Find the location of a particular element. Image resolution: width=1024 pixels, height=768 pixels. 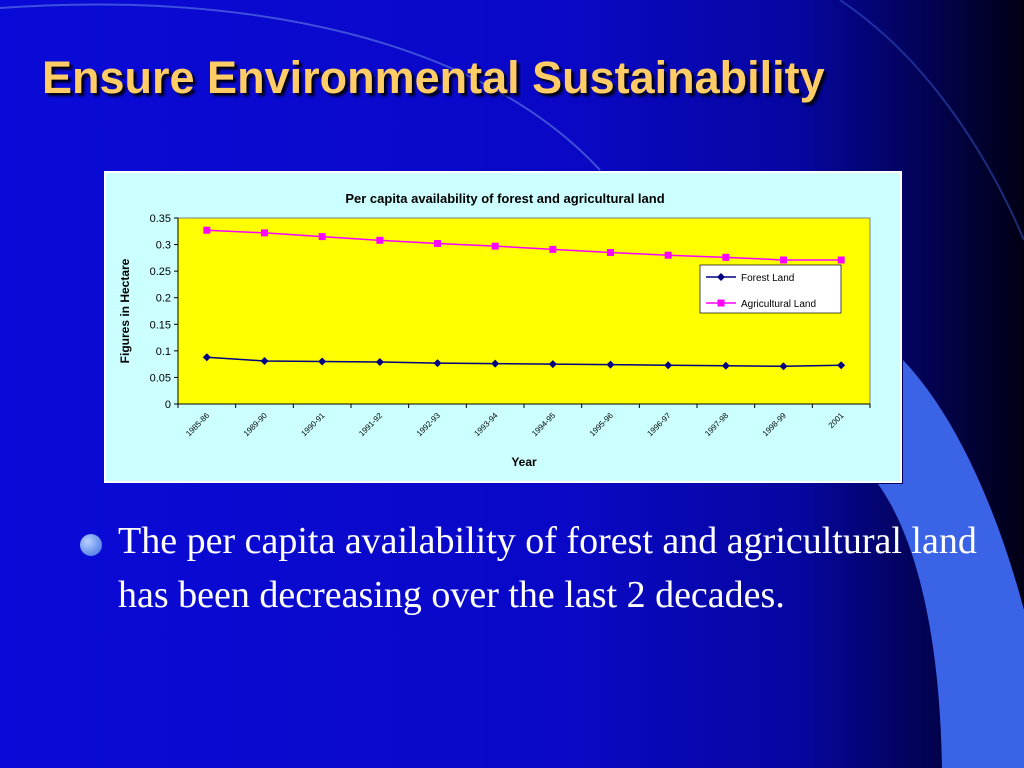

y-tick-label: 0.25 is located at coordinates (160, 272).